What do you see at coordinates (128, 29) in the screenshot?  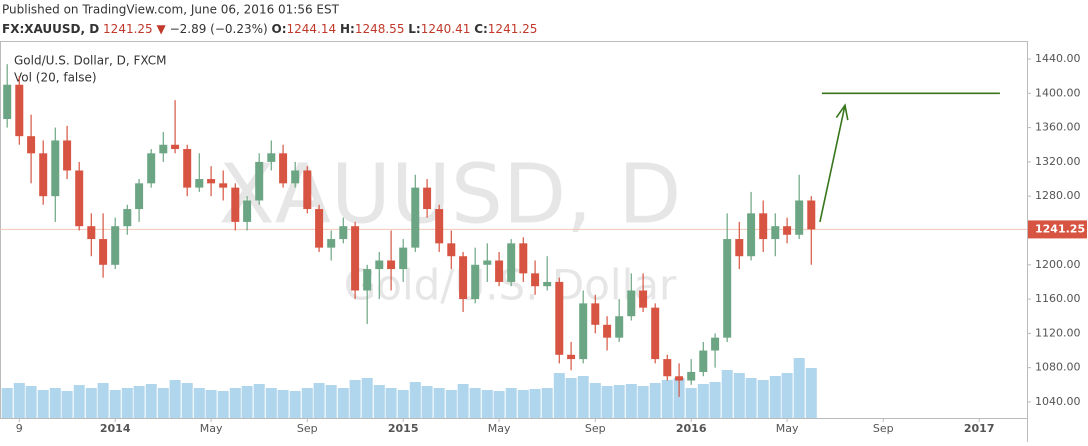 I see `last-value: 1241.25` at bounding box center [128, 29].